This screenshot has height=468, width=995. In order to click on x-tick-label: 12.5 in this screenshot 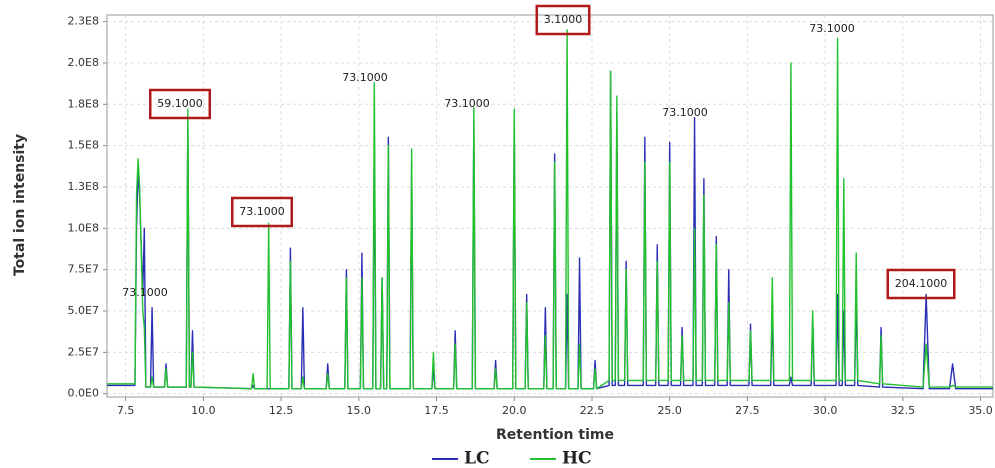, I will do `click(281, 410)`.